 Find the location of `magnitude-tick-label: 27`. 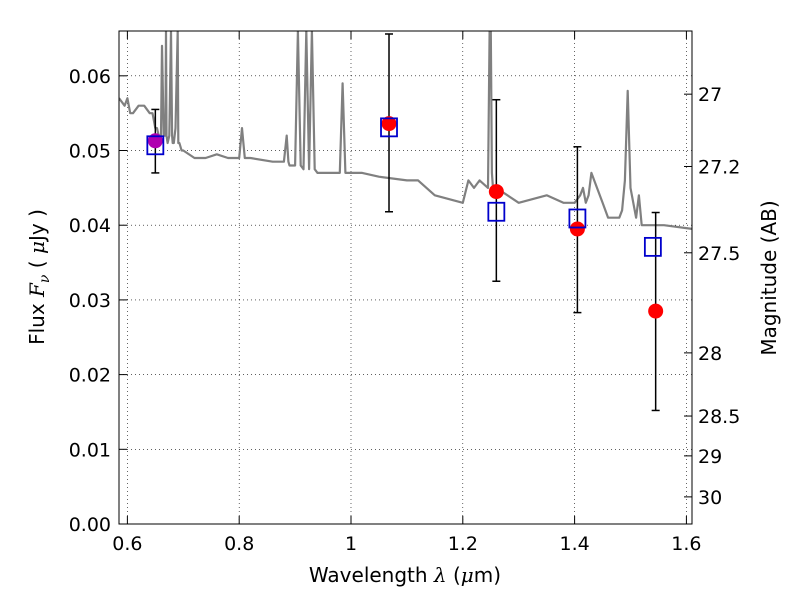

magnitude-tick-label: 27 is located at coordinates (710, 95).